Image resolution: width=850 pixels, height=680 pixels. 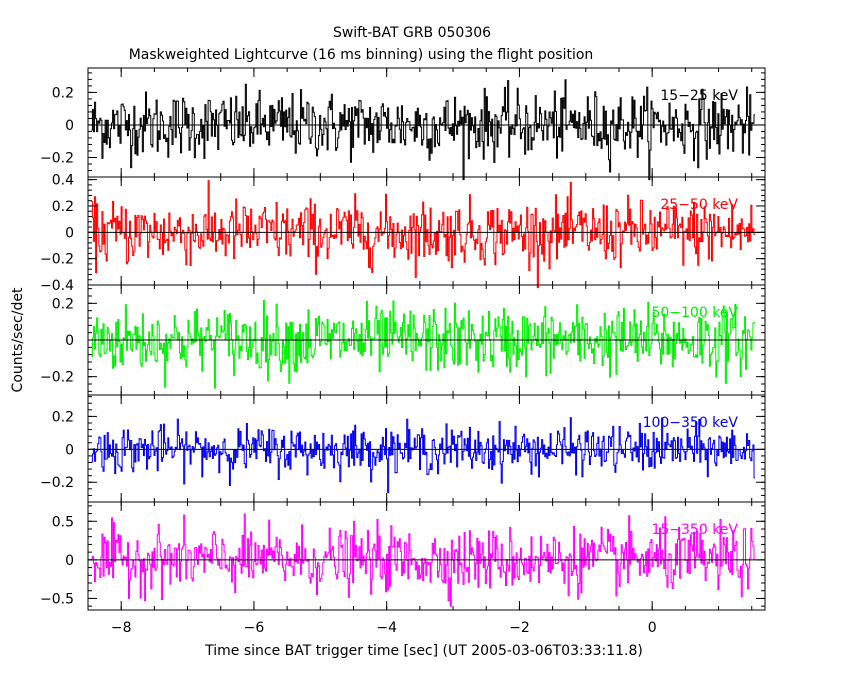 What do you see at coordinates (694, 530) in the screenshot?
I see `band-label: 15−350 keV` at bounding box center [694, 530].